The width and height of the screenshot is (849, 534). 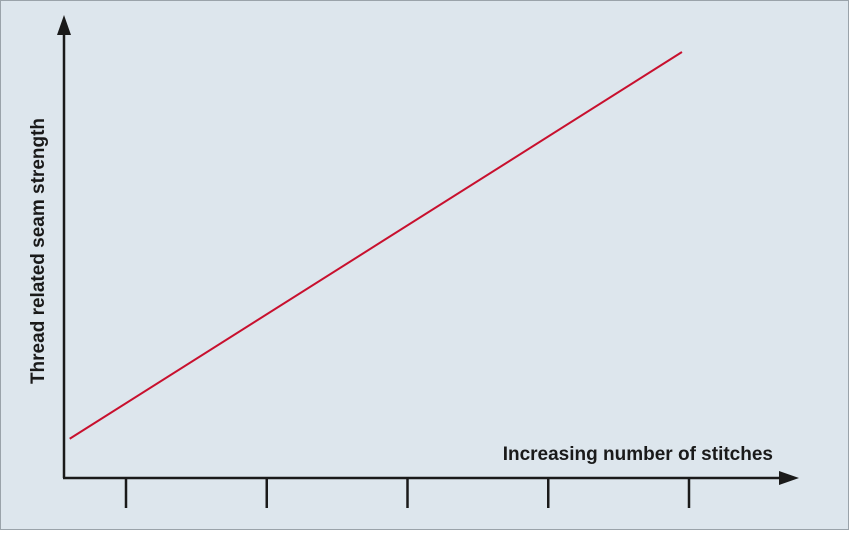 What do you see at coordinates (407, 493) in the screenshot?
I see `x-axis-ticks` at bounding box center [407, 493].